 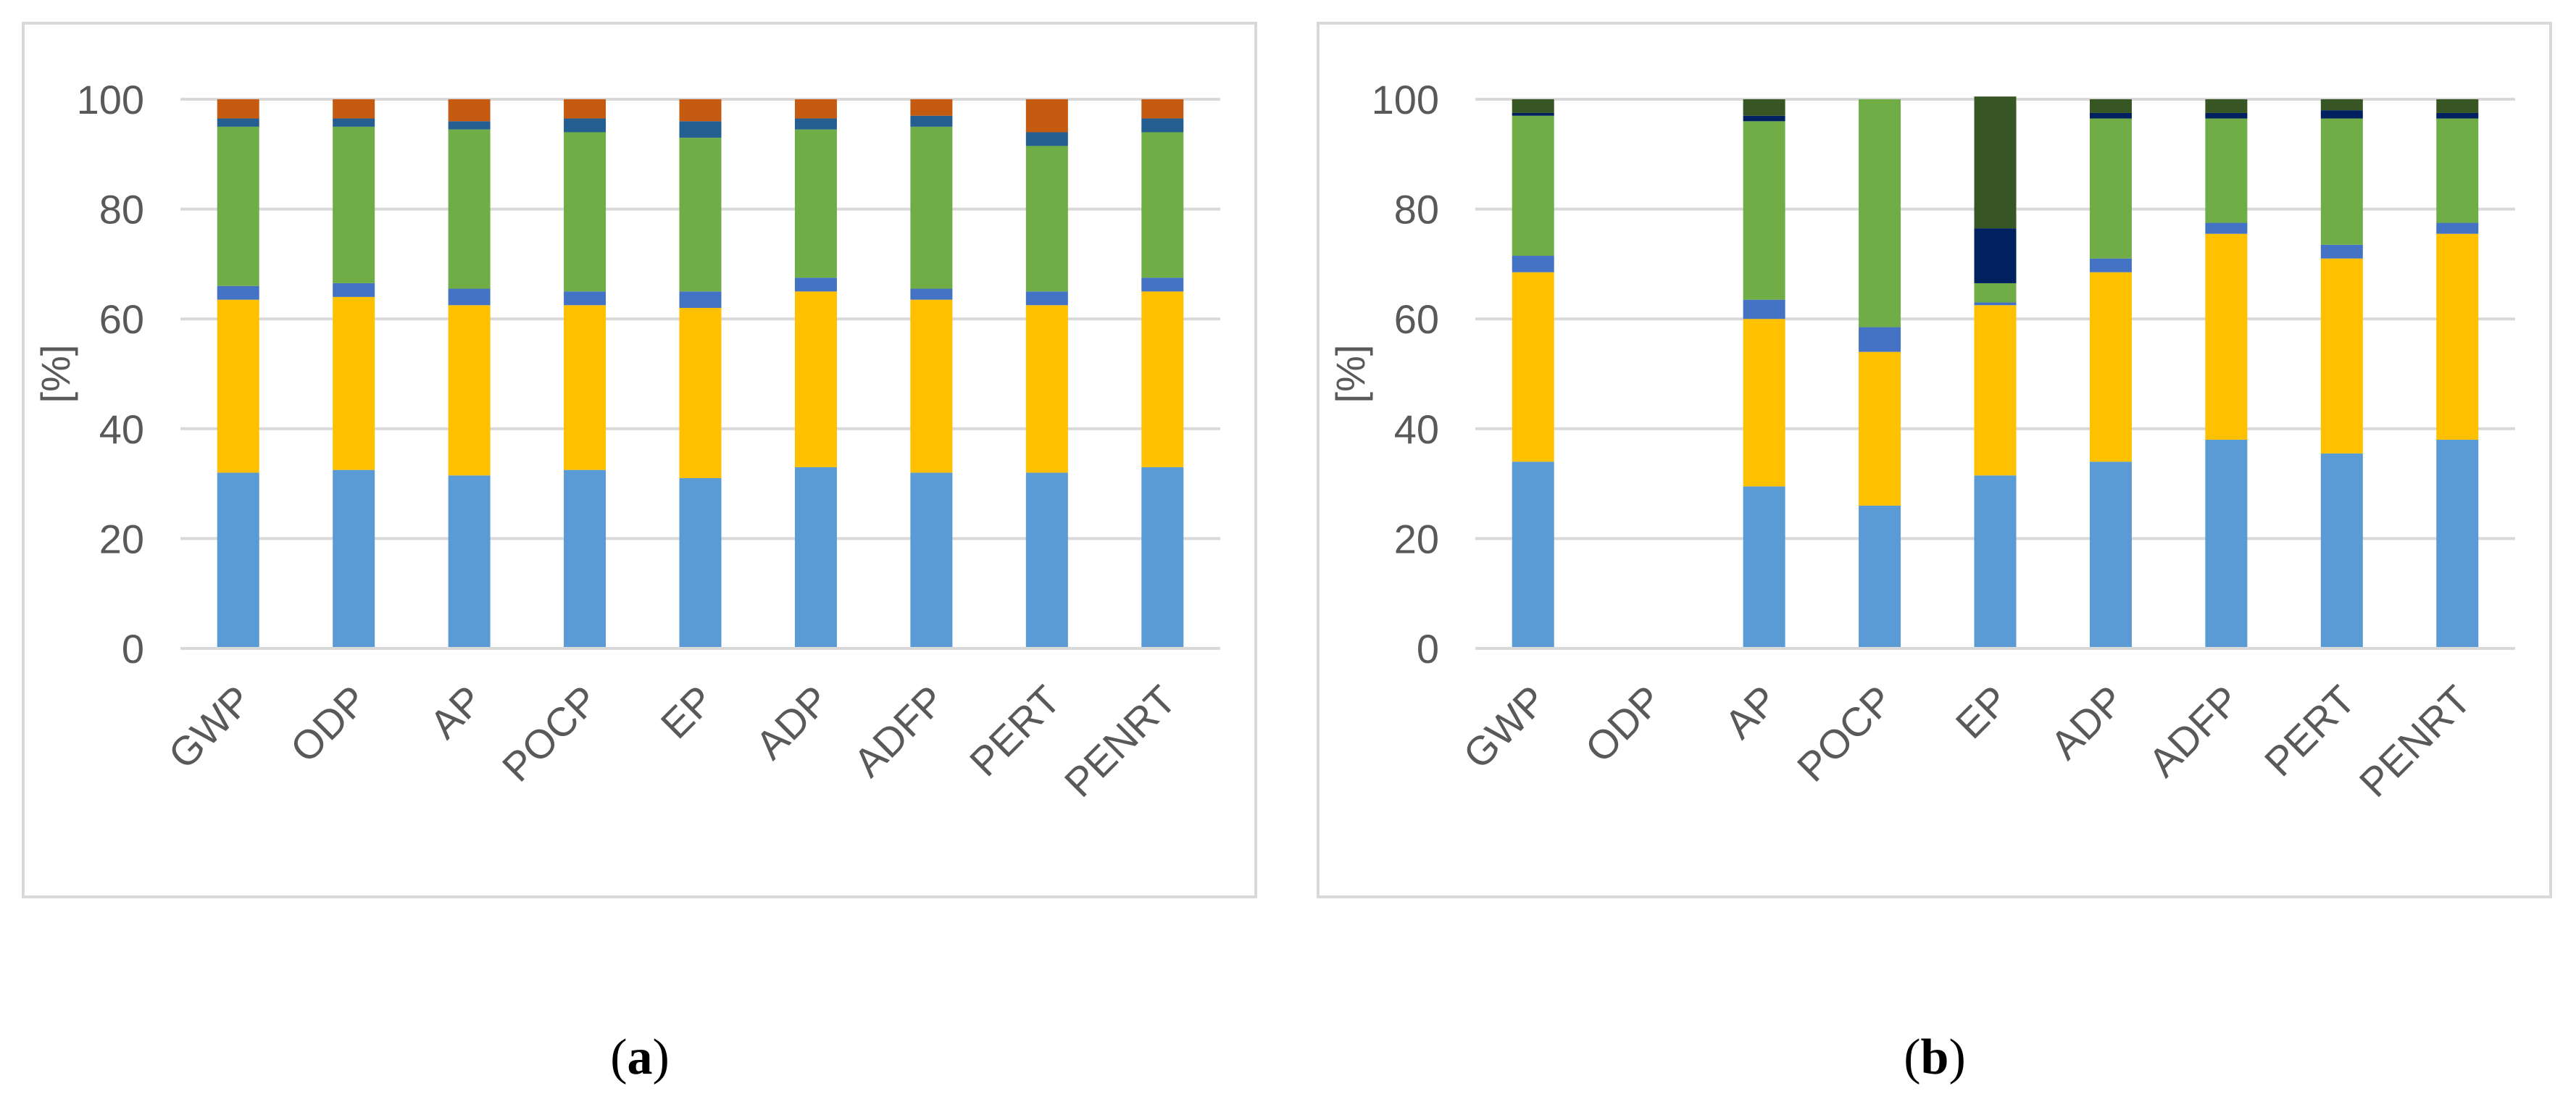 I want to click on x-tick-label: PERT, so click(x=1015, y=731).